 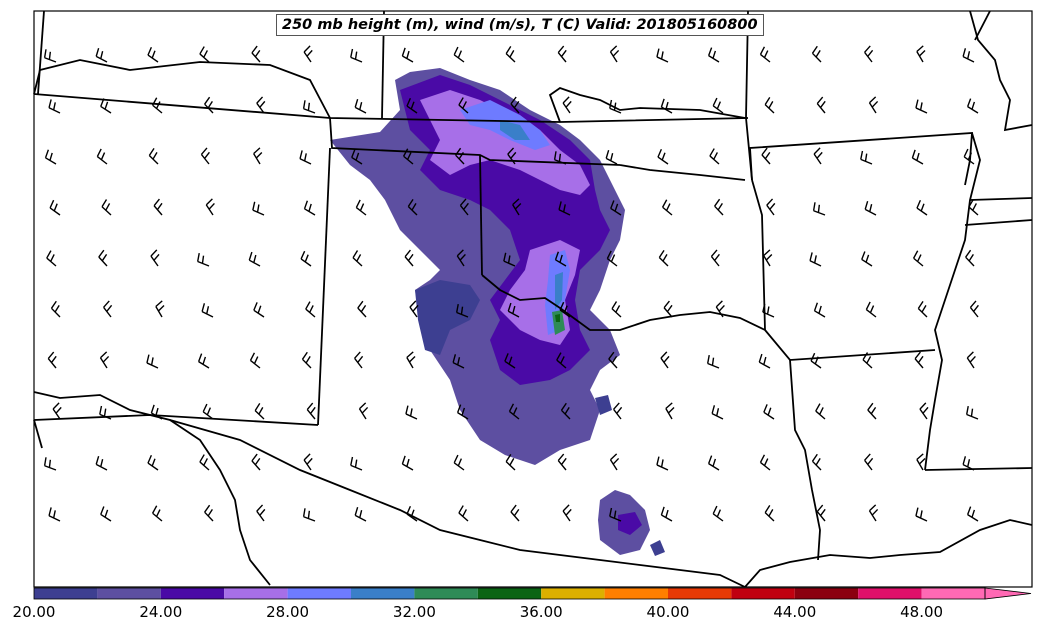 I want to click on colorbar-tick-label: 44.00, so click(x=795, y=612).